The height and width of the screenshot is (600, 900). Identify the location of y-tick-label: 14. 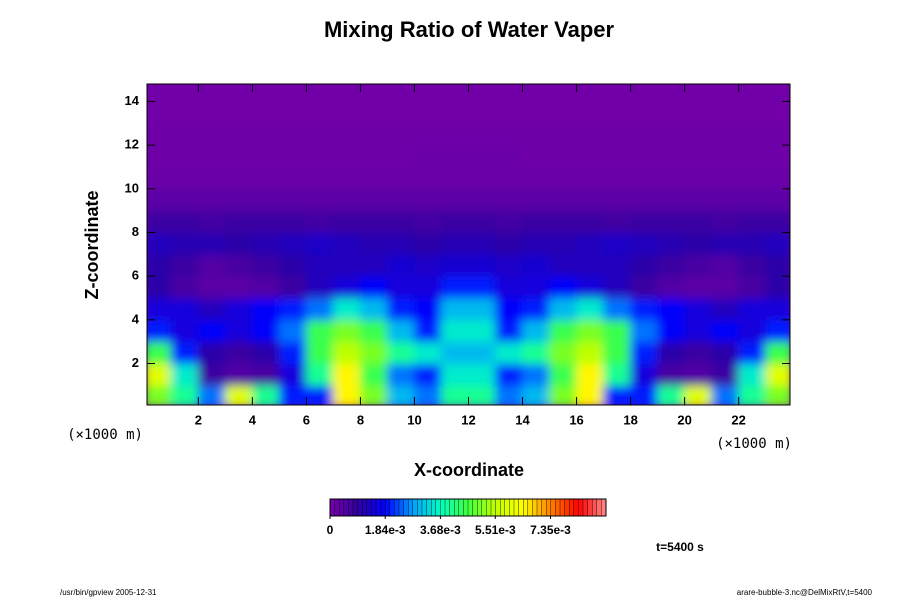
(132, 100).